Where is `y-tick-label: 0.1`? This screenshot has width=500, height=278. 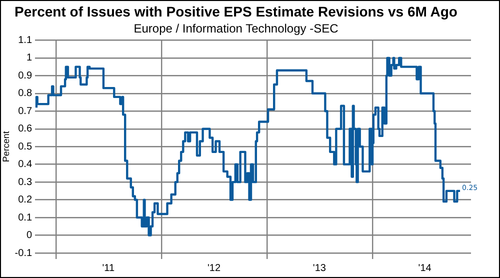
y-tick-label: 0.1 is located at coordinates (25, 218).